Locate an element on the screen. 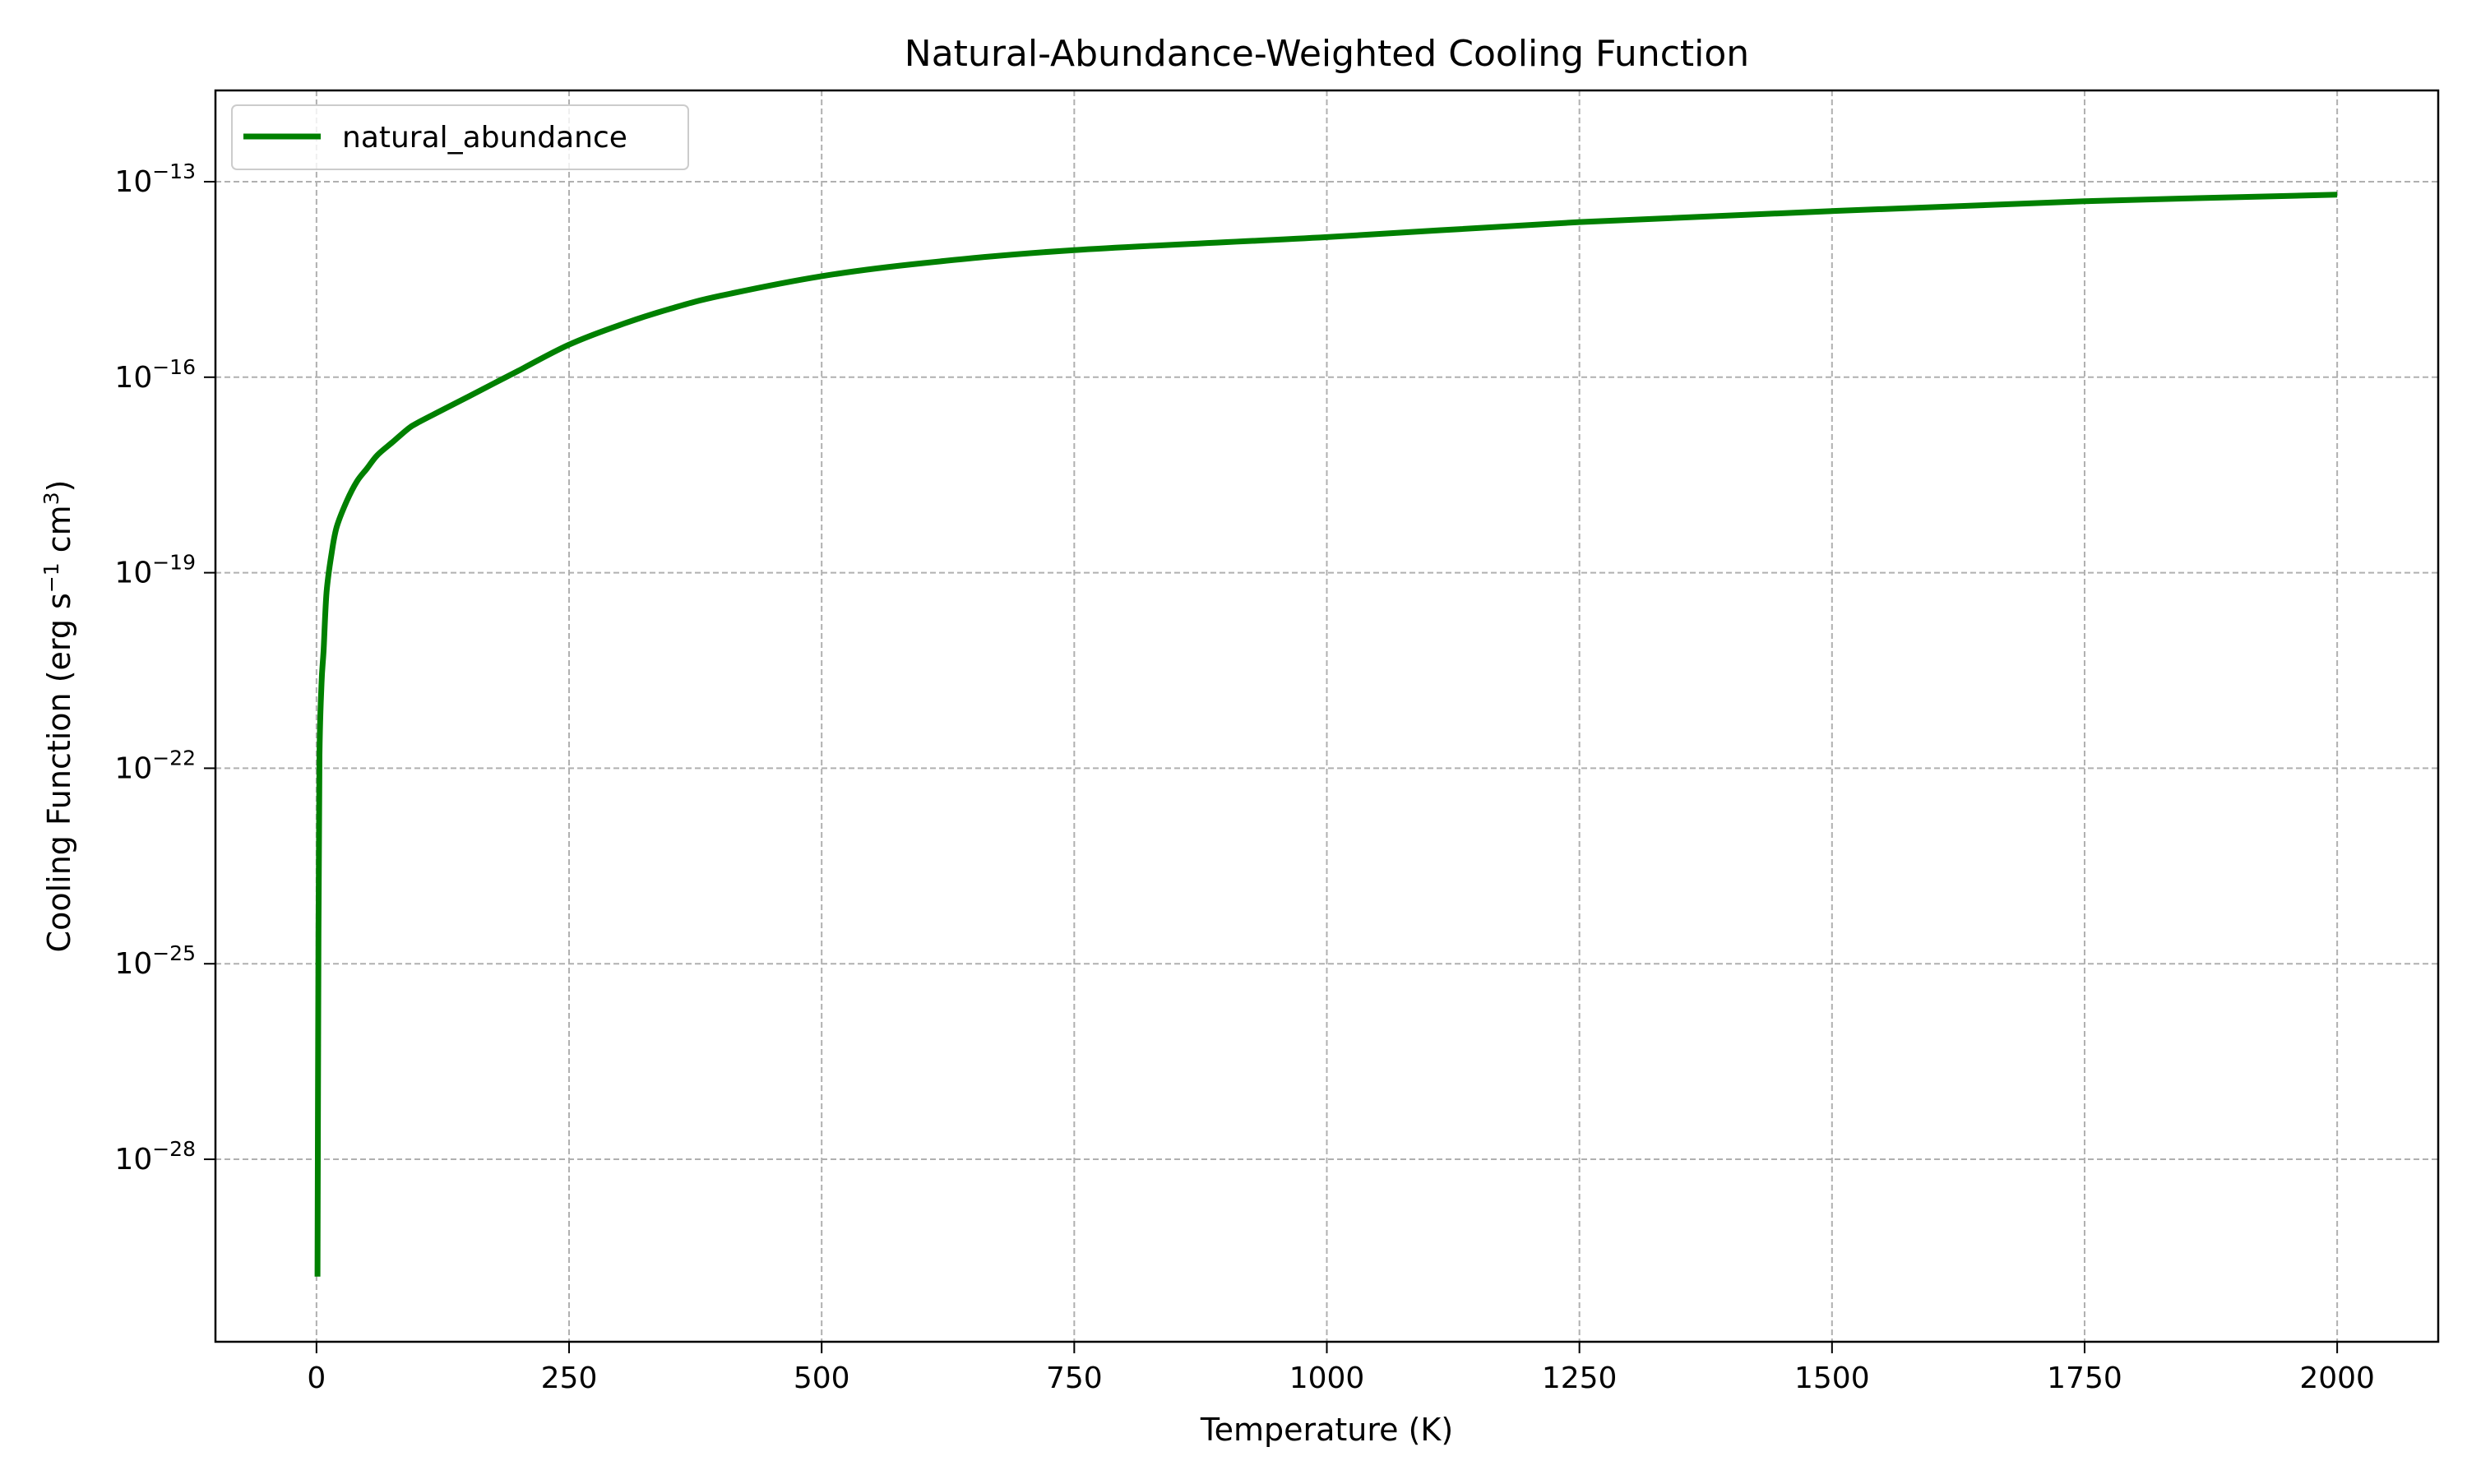  x-tick-label: 500 is located at coordinates (822, 1378).